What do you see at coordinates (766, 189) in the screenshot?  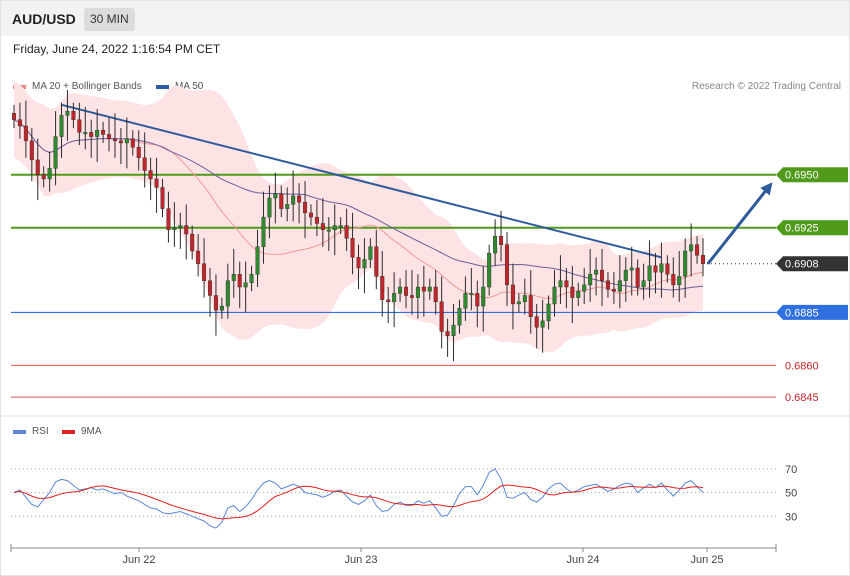 I see `forecast-arrow-head` at bounding box center [766, 189].